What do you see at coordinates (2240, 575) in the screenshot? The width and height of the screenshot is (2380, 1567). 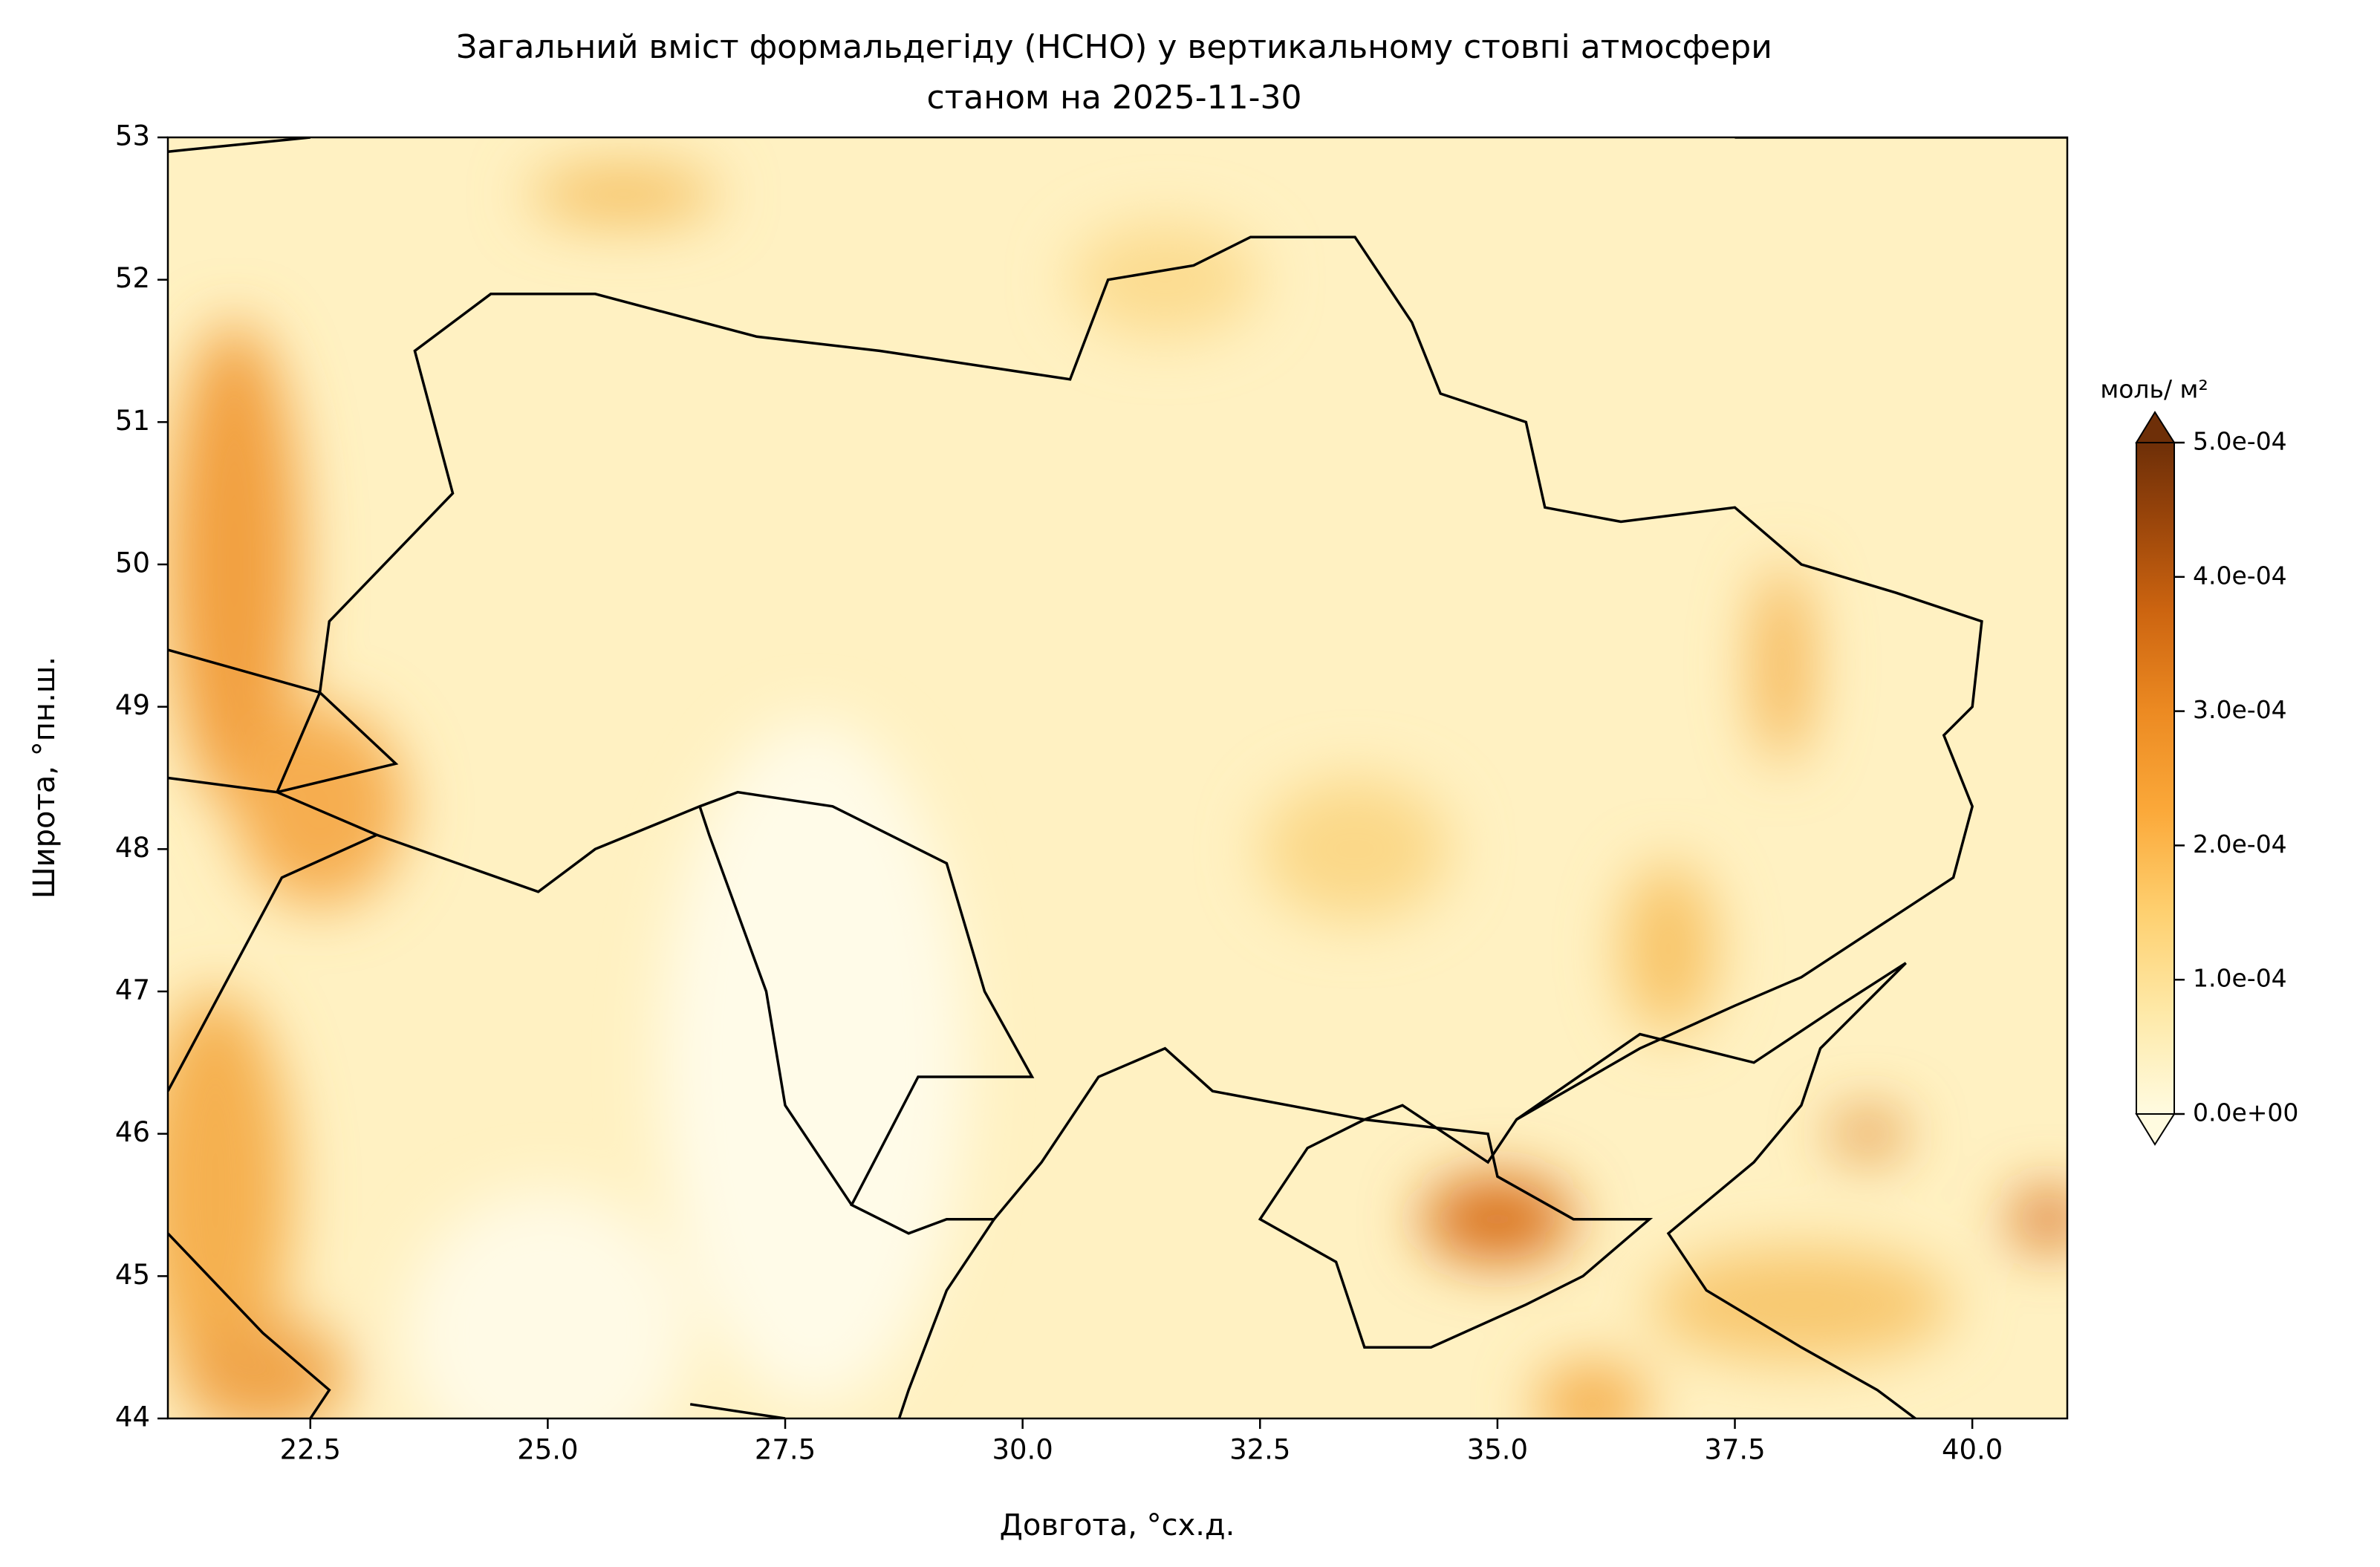 I see `colorbar-tick-label: 4.0e-04` at bounding box center [2240, 575].